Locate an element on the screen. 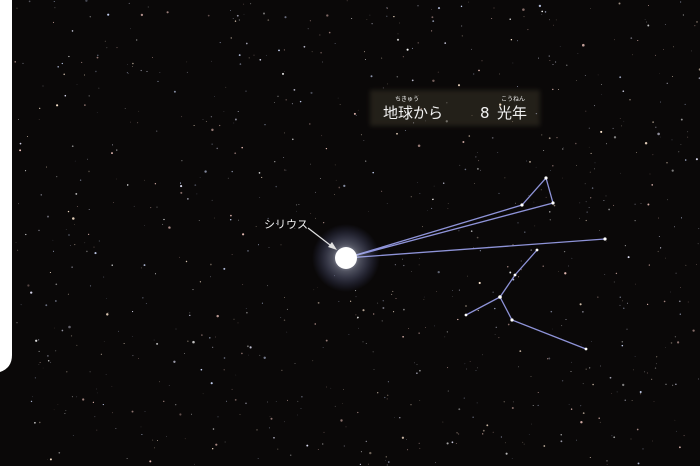  constellation-stars is located at coordinates (535, 263).